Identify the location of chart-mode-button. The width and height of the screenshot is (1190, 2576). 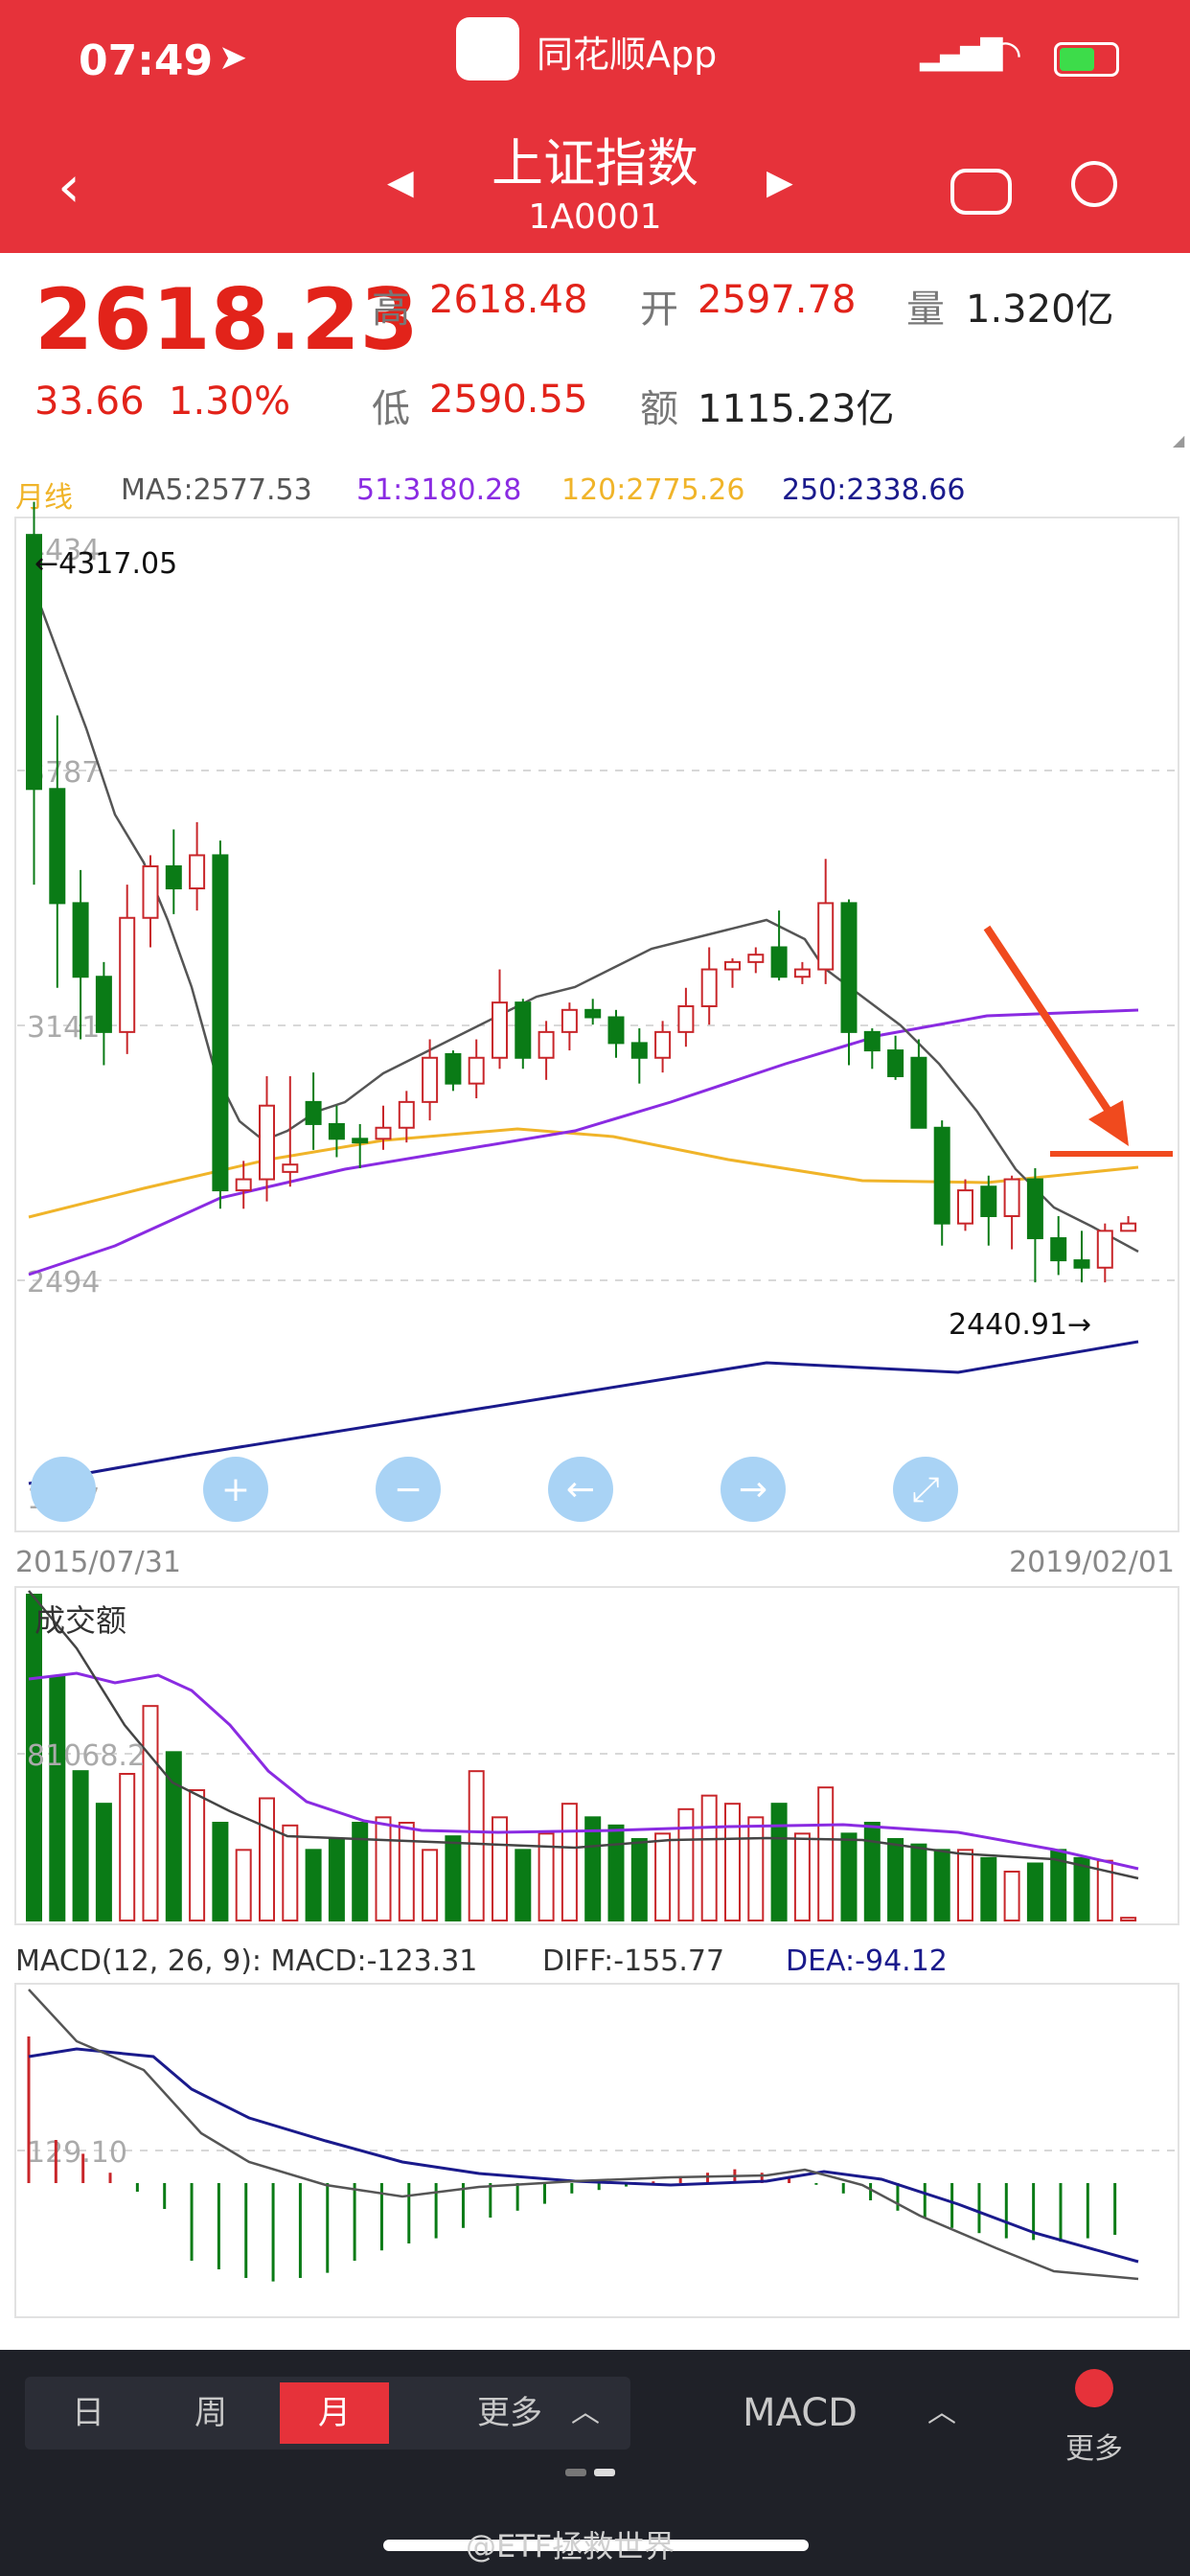
(64, 1489).